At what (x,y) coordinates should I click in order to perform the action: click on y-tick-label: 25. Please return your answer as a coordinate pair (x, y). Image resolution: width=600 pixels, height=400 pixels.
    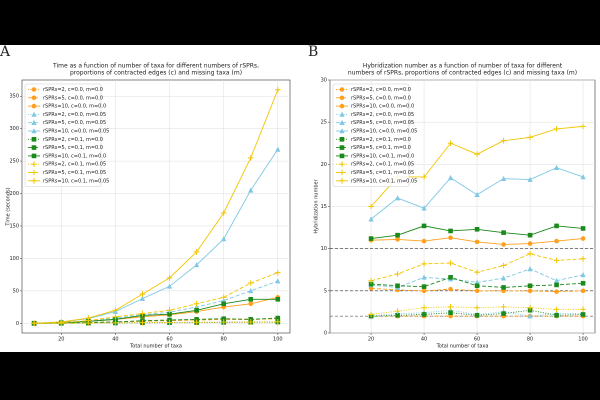
    Looking at the image, I should click on (324, 123).